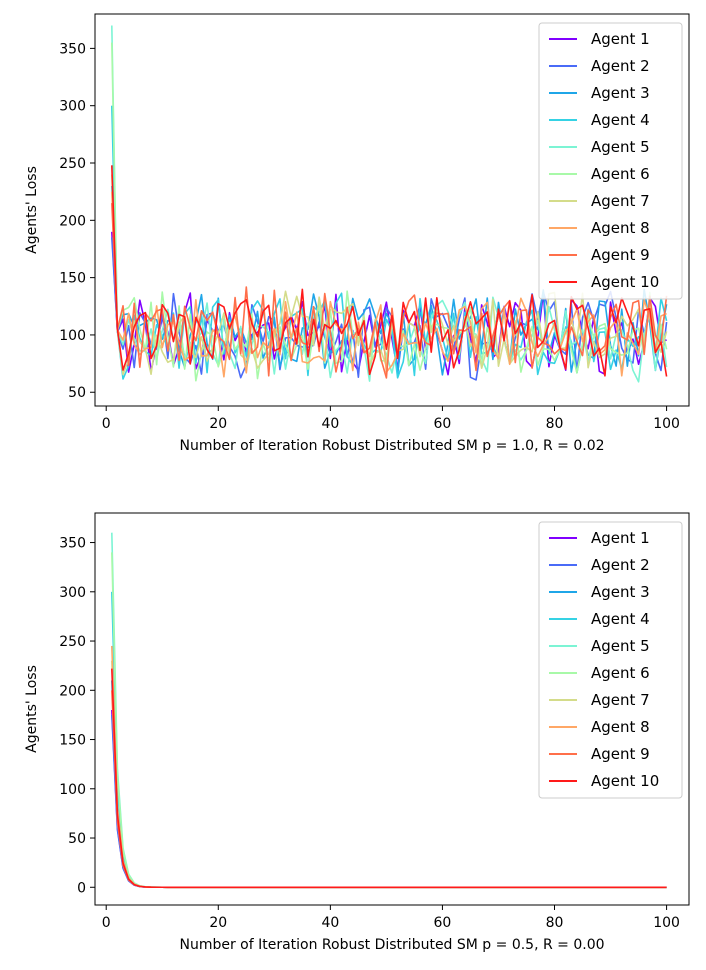  Describe the element at coordinates (81, 888) in the screenshot. I see `y-tick-label: 0` at that location.